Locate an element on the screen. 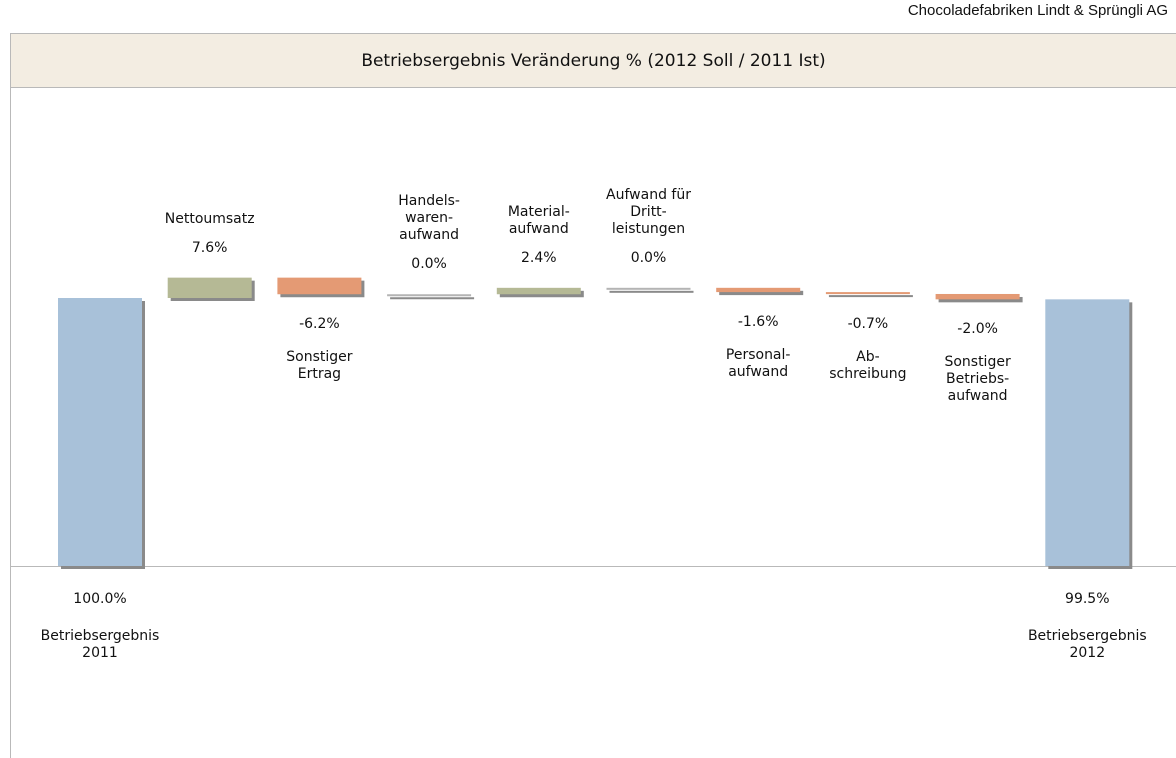 The height and width of the screenshot is (758, 1176). value-label: 100.0% is located at coordinates (100, 599).